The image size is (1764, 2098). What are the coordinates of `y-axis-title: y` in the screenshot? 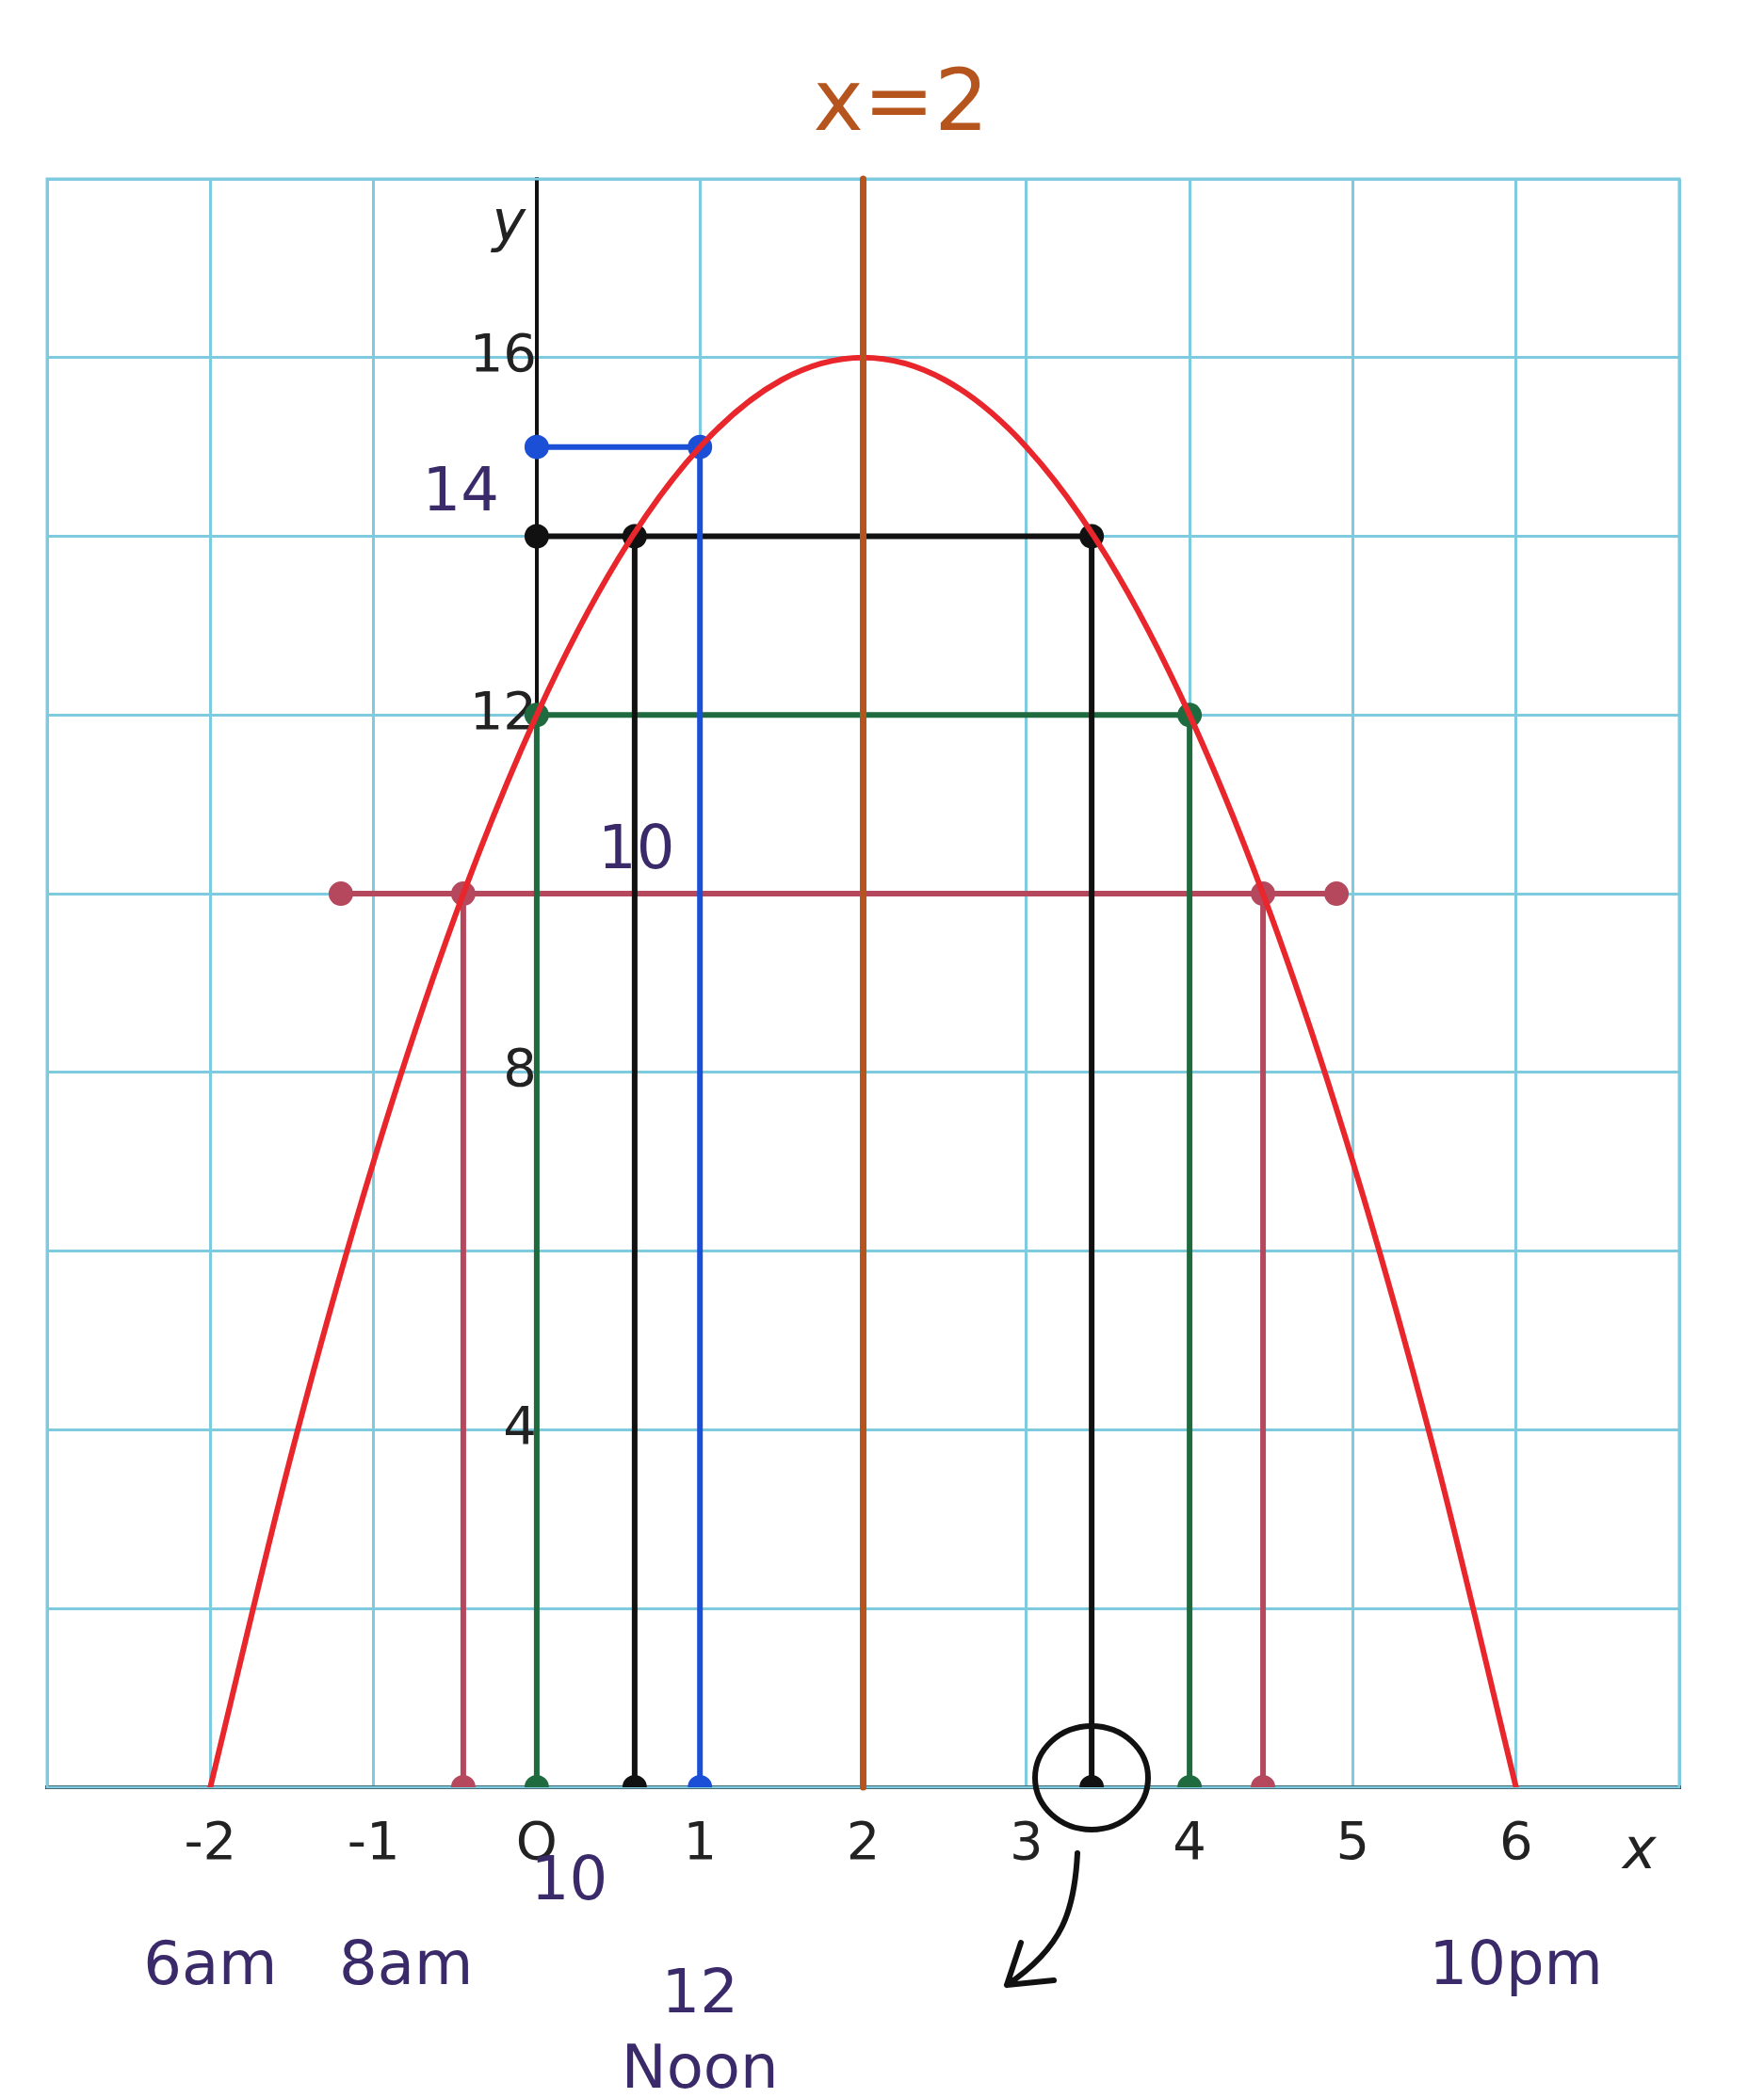 It's located at (508, 220).